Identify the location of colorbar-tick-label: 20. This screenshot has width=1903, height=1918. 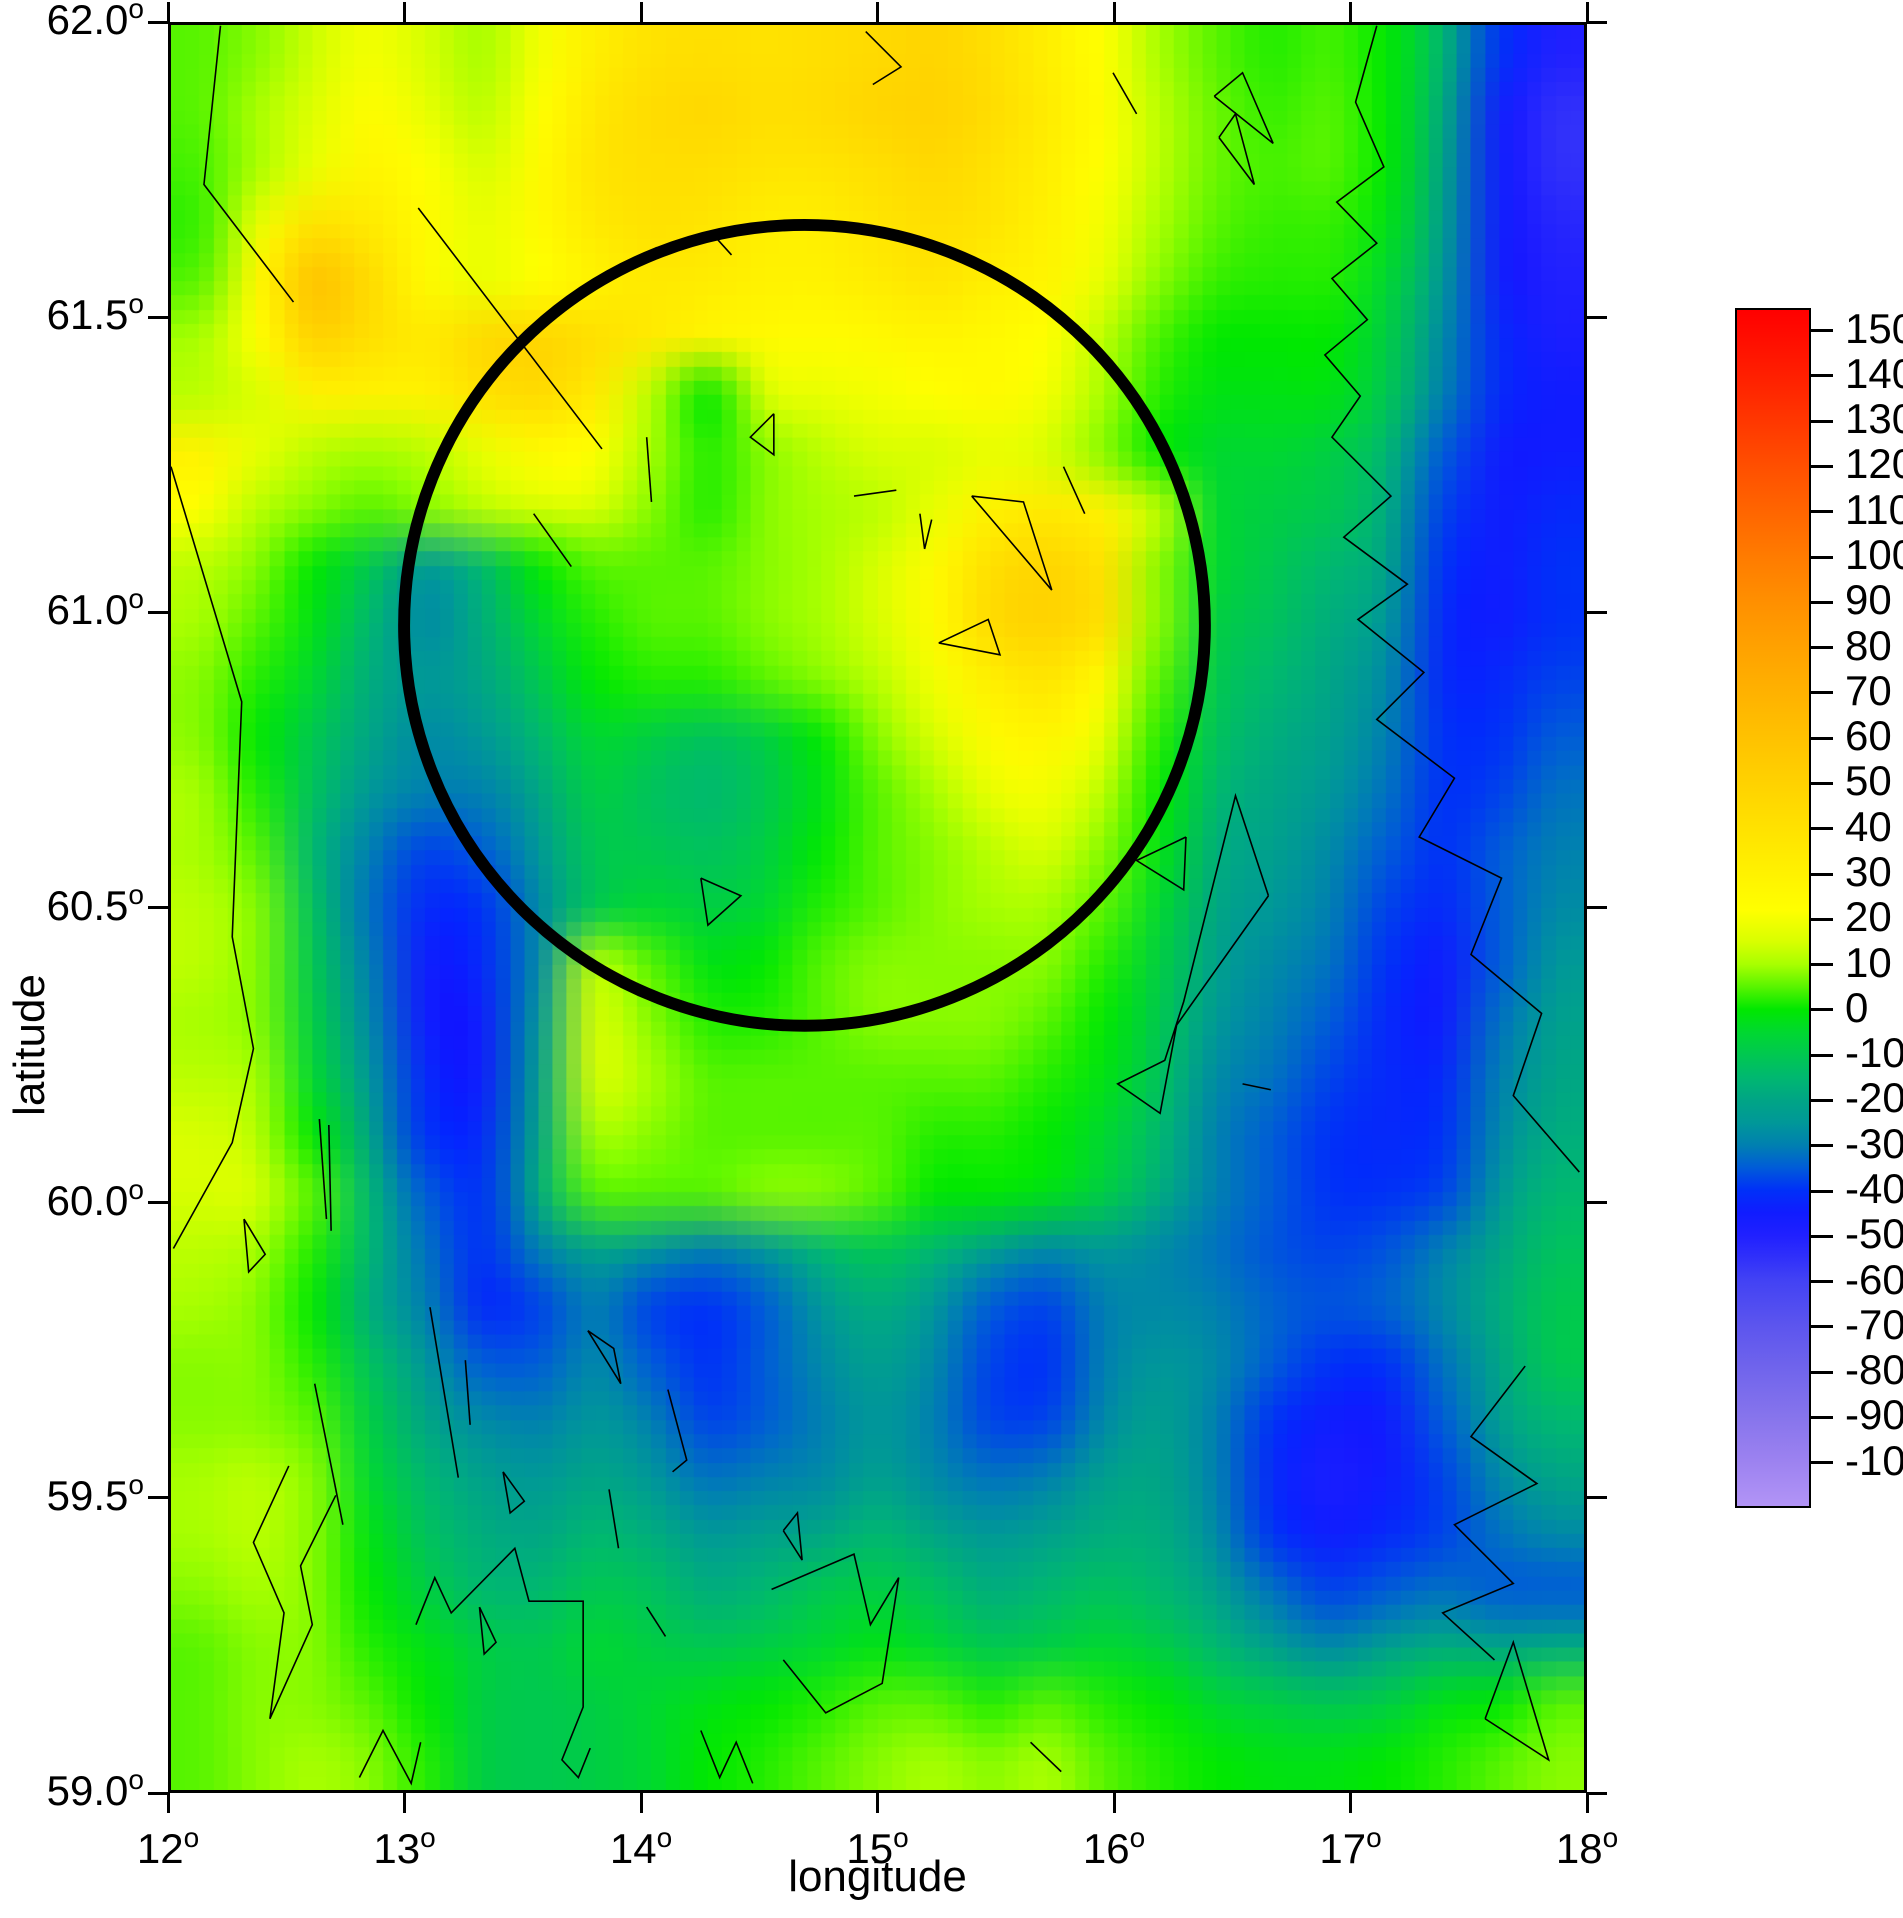
(1868, 917).